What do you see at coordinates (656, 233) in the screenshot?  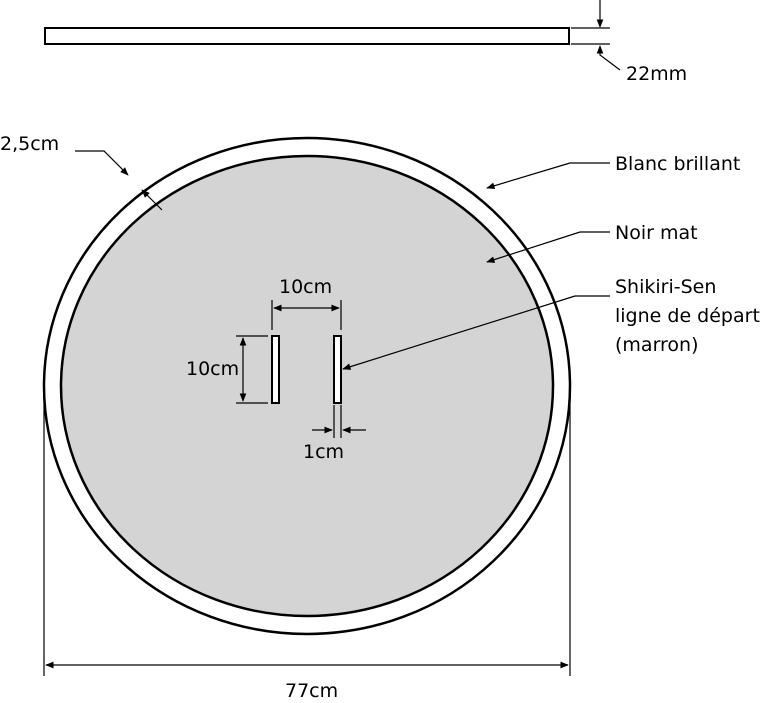 I see `surface-color-label: Noir mat` at bounding box center [656, 233].